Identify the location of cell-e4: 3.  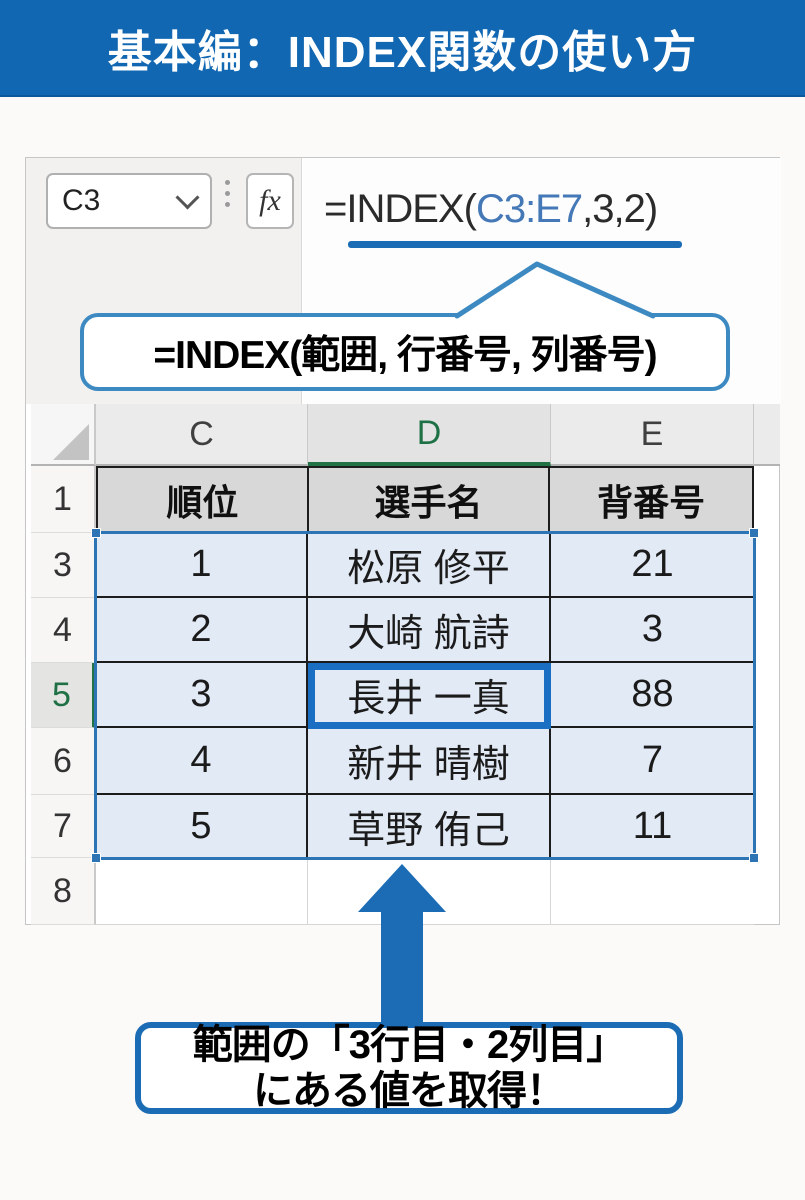
(652, 629).